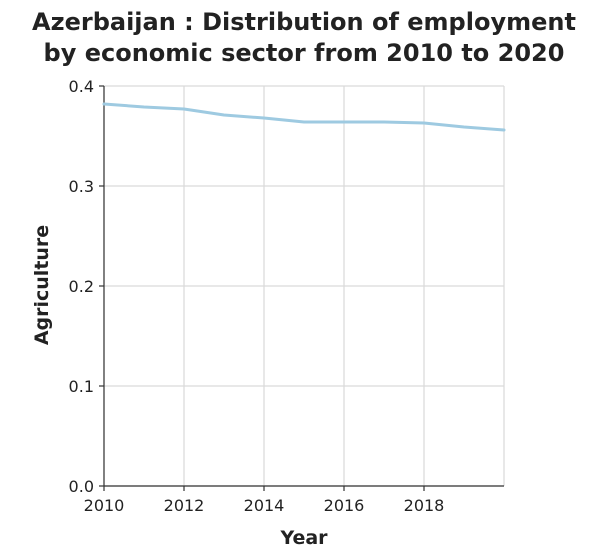 This screenshot has height=558, width=608. I want to click on series, so click(304, 117).